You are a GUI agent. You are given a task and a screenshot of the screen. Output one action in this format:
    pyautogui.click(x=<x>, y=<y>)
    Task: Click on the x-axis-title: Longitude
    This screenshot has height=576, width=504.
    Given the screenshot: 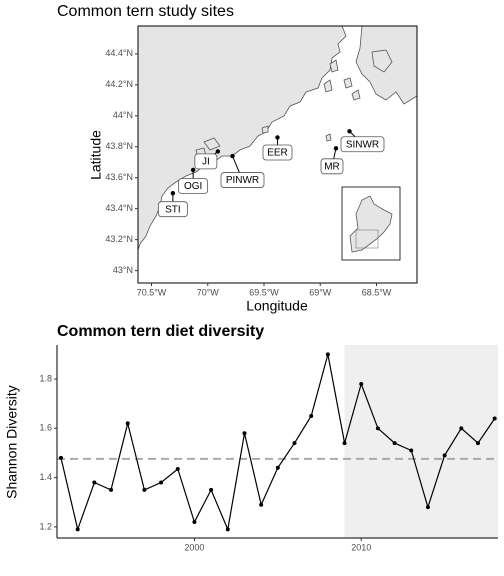 What is the action you would take?
    pyautogui.click(x=277, y=306)
    